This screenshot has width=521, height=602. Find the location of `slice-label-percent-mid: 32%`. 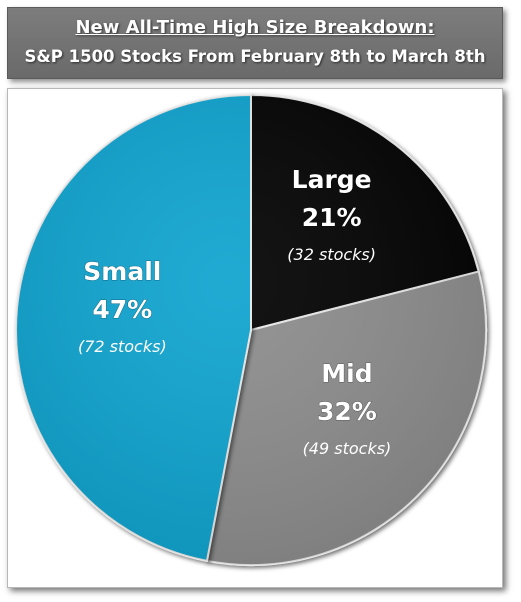

slice-label-percent-mid: 32% is located at coordinates (347, 411).